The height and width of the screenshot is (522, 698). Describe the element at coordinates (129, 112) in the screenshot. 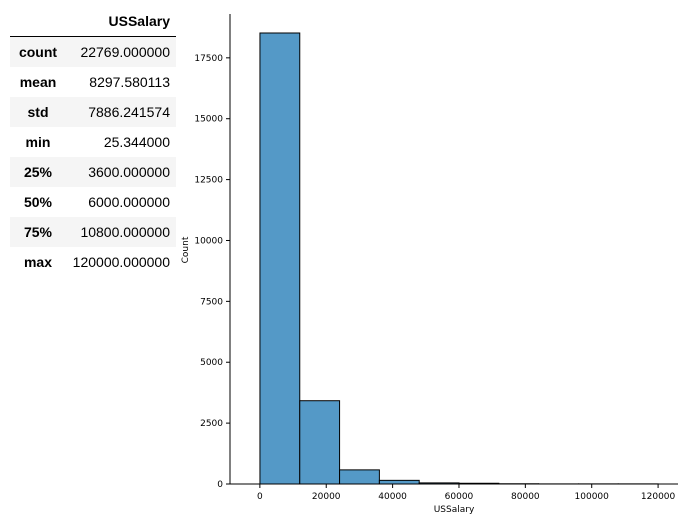

I see `row-value: 7886.241574` at that location.